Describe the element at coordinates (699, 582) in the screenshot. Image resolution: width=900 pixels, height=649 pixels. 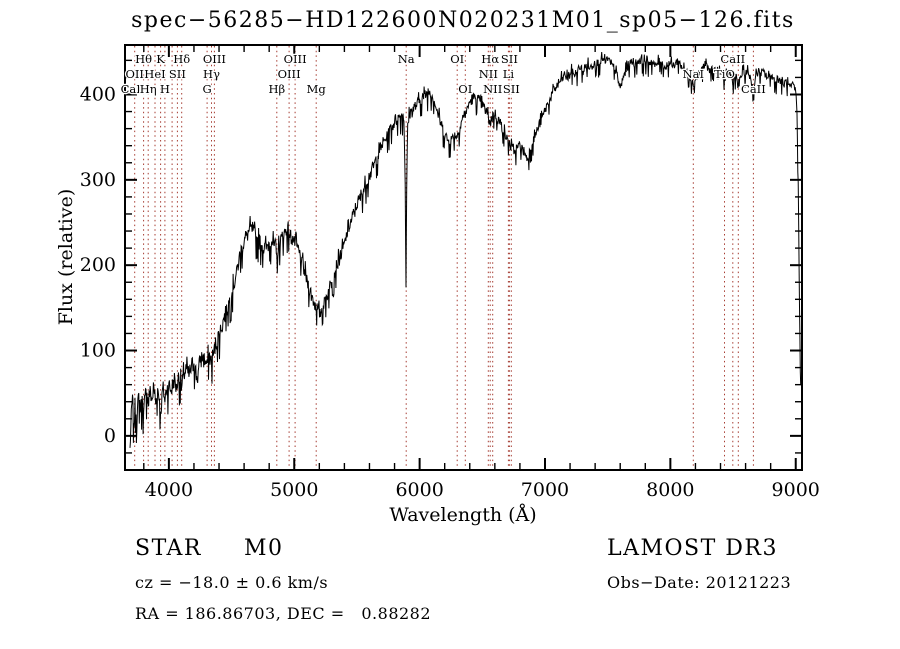
I see `obs-date: Obs−Date: 20121223` at that location.